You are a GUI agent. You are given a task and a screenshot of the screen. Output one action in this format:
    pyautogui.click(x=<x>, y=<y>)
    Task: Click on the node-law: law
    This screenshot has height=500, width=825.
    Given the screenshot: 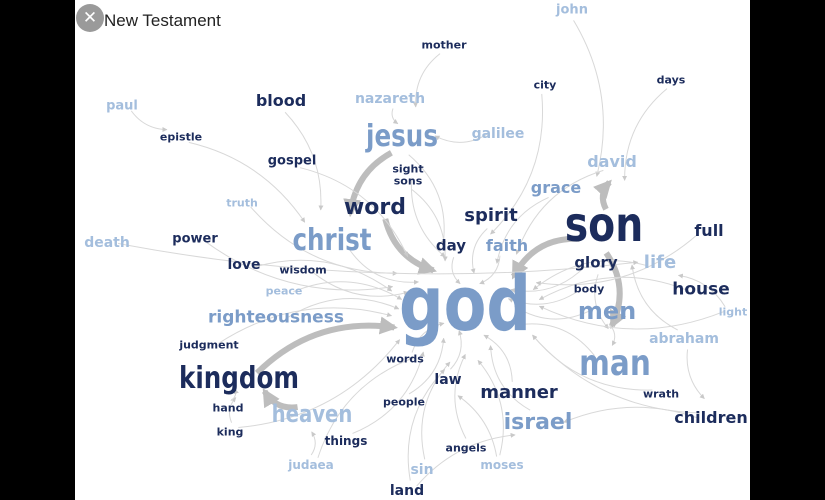 What is the action you would take?
    pyautogui.click(x=448, y=380)
    